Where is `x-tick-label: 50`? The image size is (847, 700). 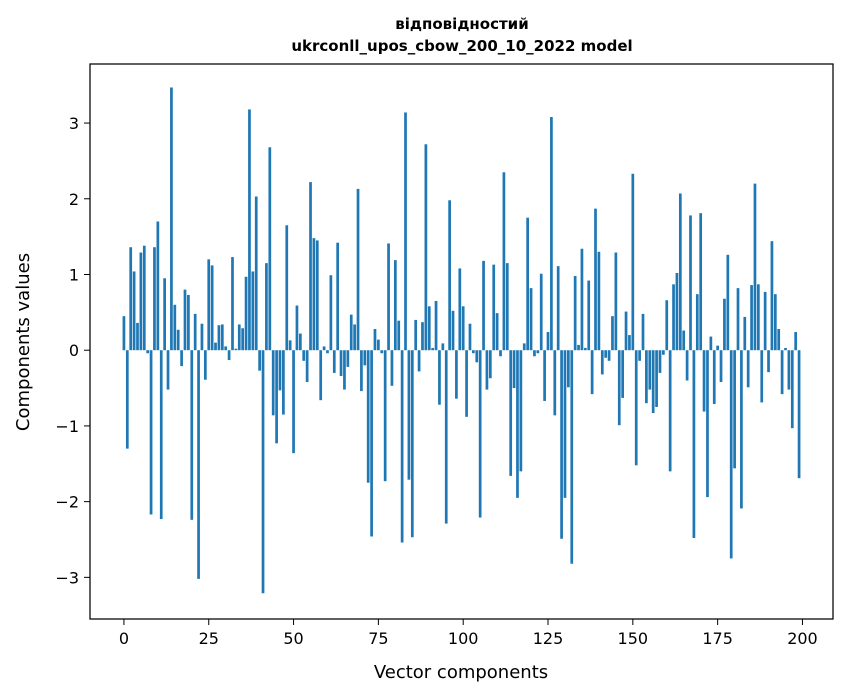 x-tick-label: 50 is located at coordinates (293, 638).